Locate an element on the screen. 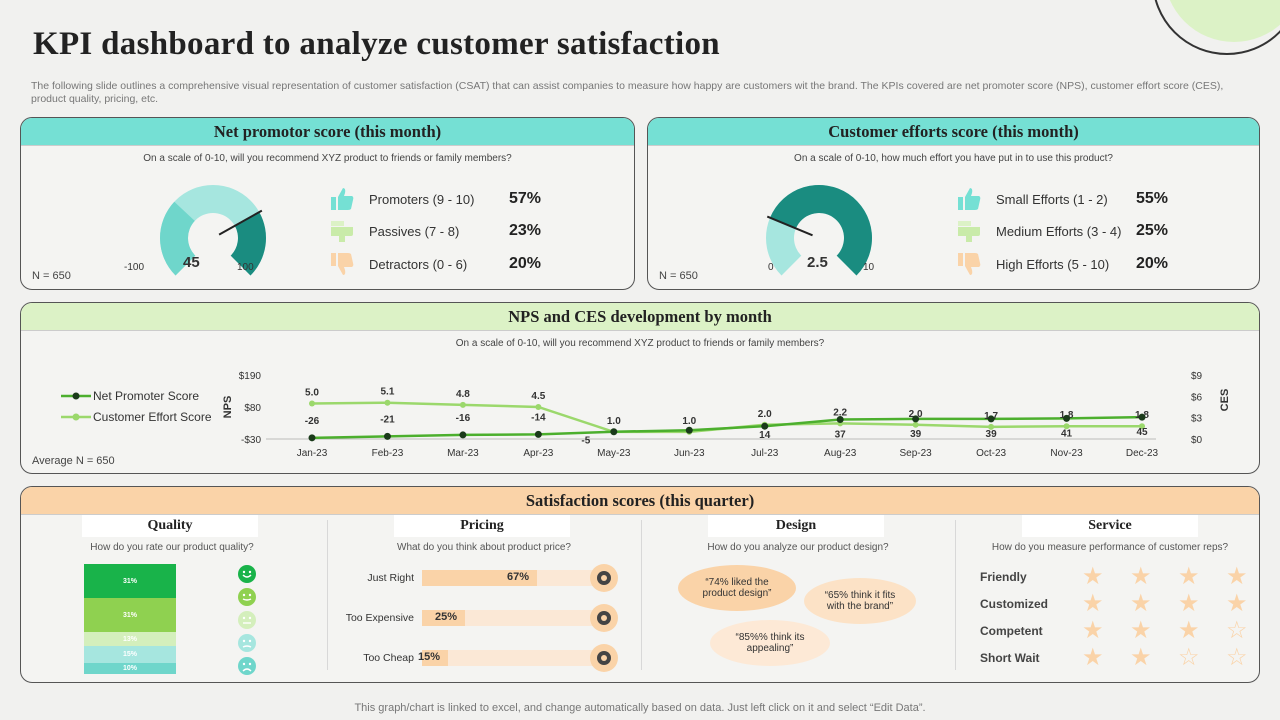 Image resolution: width=1280 pixels, height=720 pixels. pricing-bar-label: Too Cheap is located at coordinates (388, 658).